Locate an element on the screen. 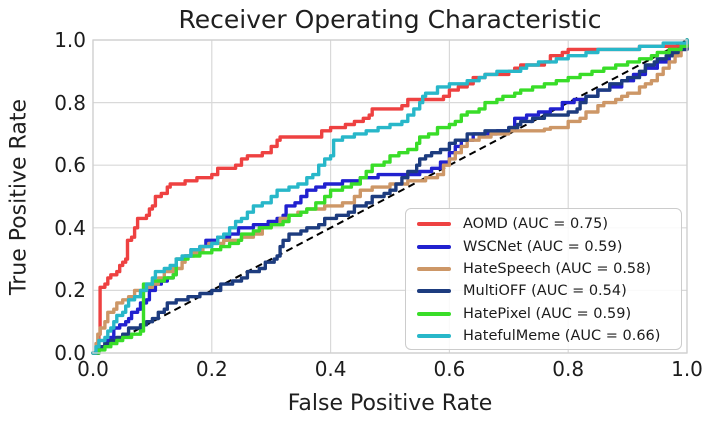  x-tick-label: 0.6 is located at coordinates (449, 369).